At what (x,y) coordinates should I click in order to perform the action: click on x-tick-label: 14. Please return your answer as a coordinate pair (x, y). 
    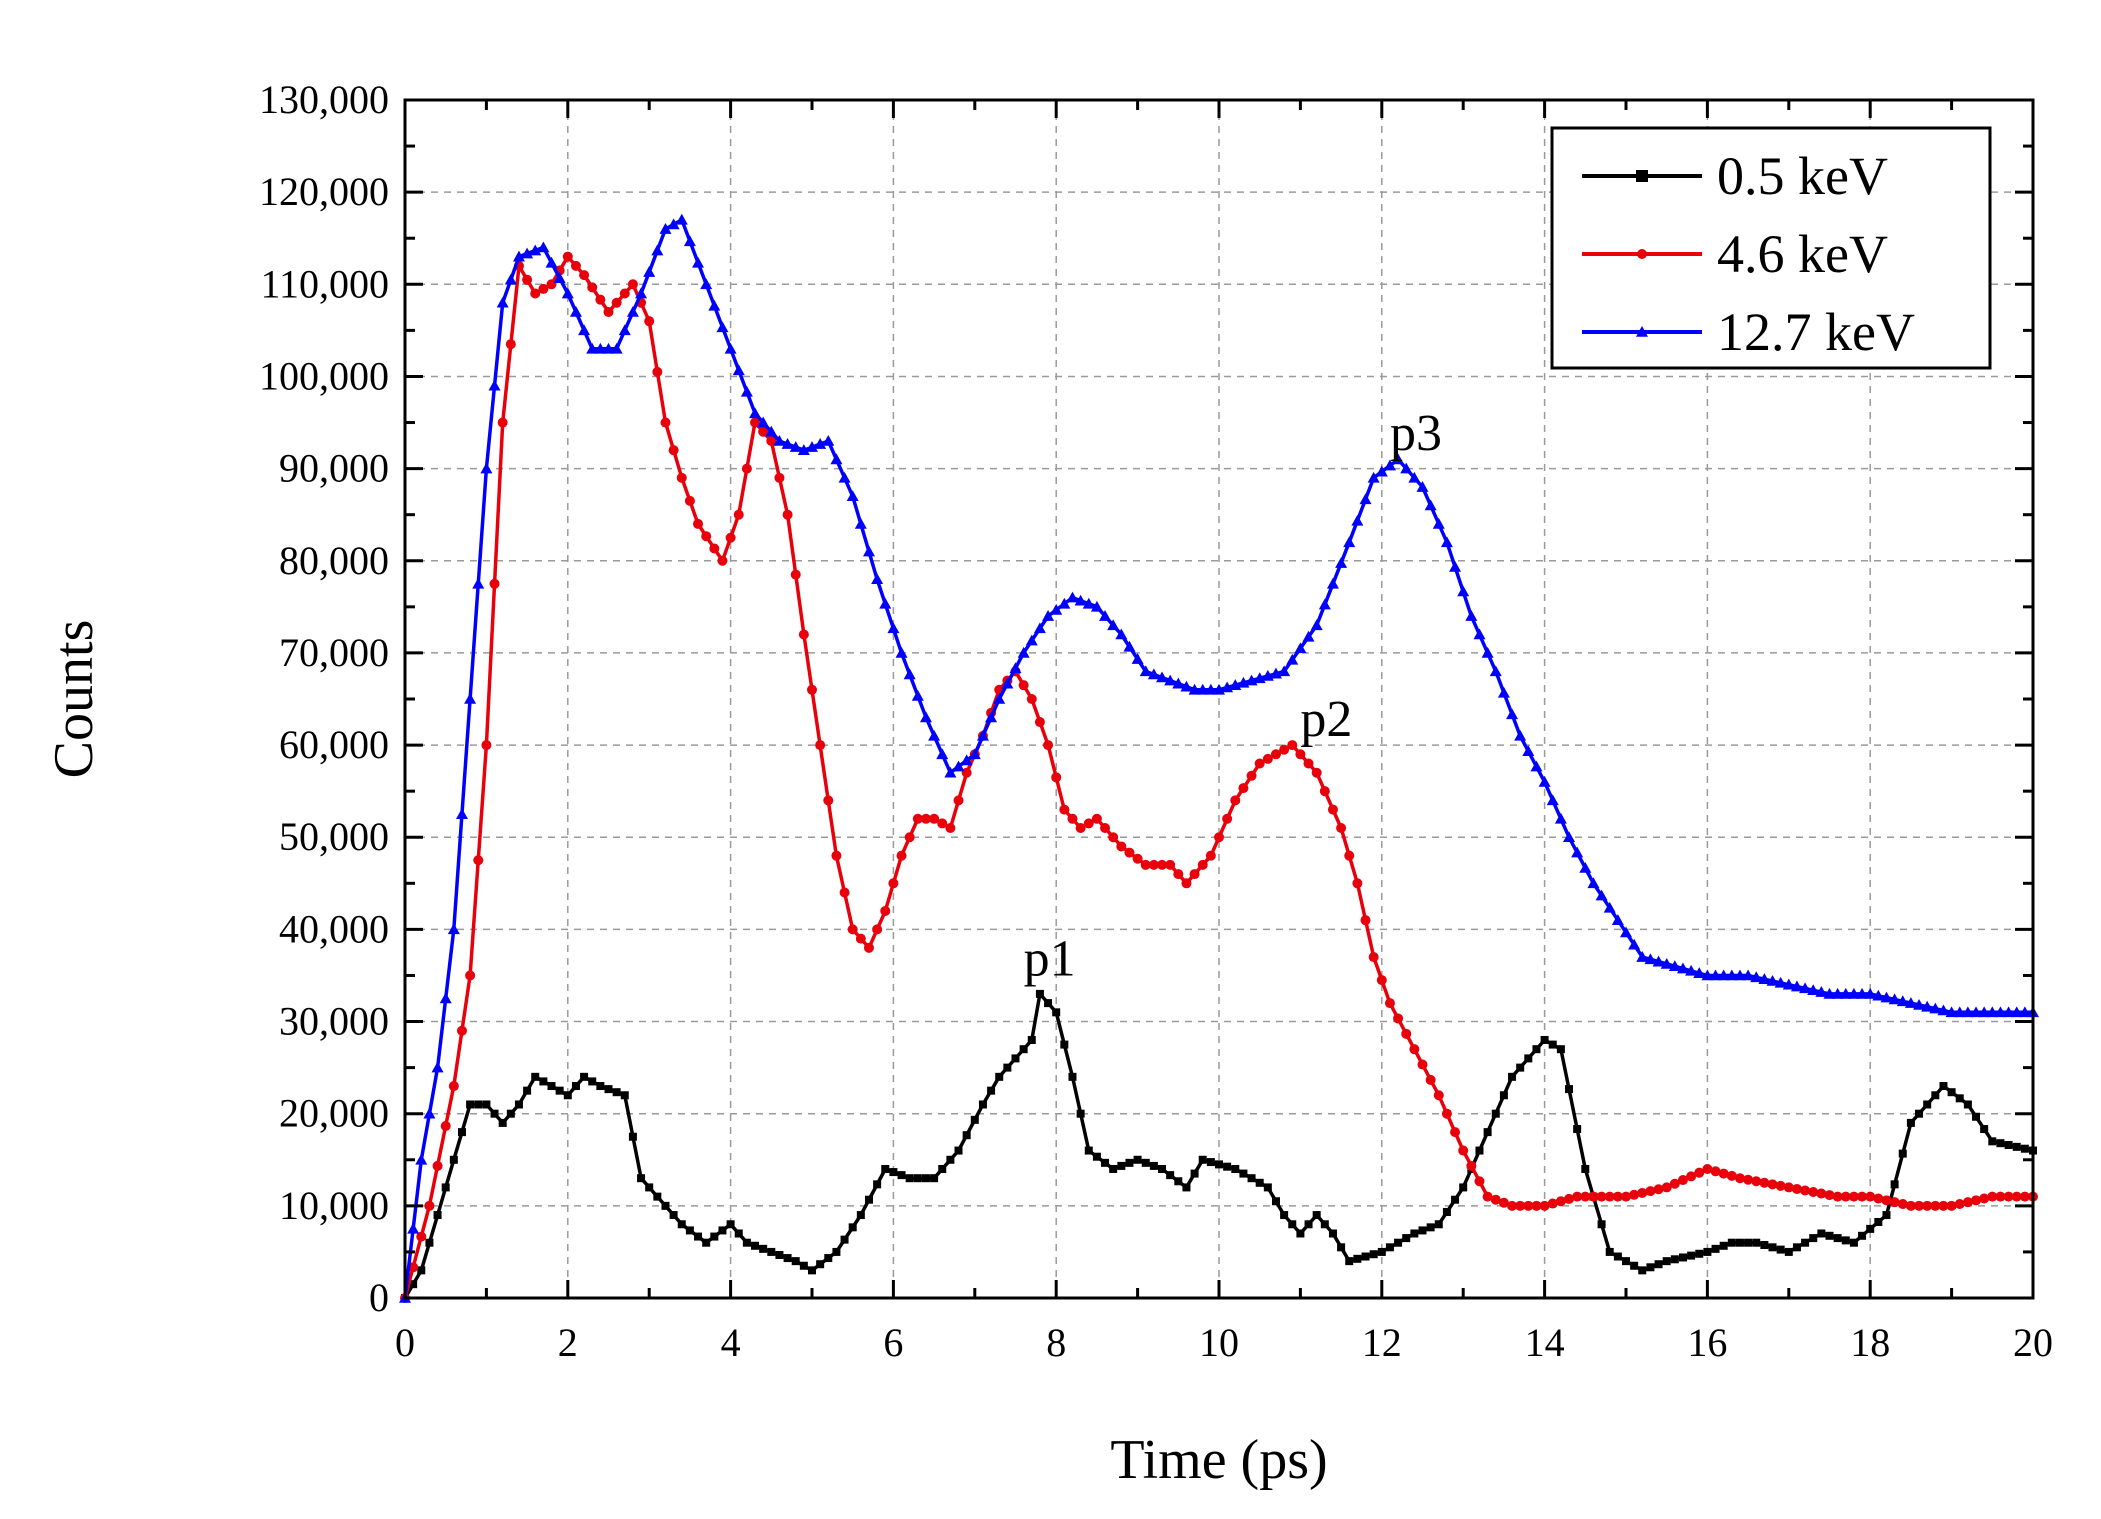
    Looking at the image, I should click on (1545, 1342).